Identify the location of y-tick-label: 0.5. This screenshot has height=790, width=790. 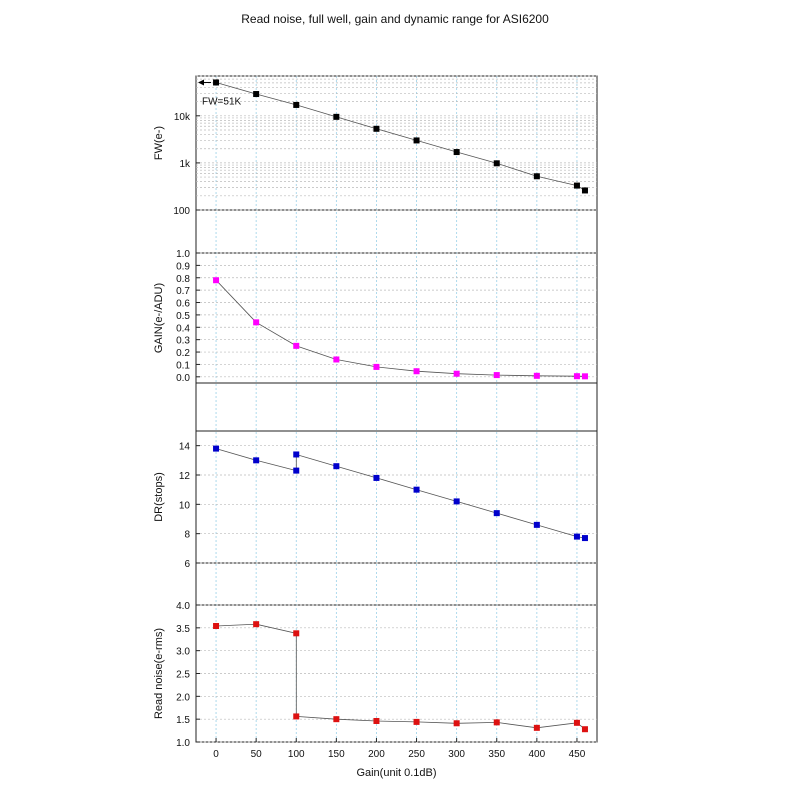
(183, 316).